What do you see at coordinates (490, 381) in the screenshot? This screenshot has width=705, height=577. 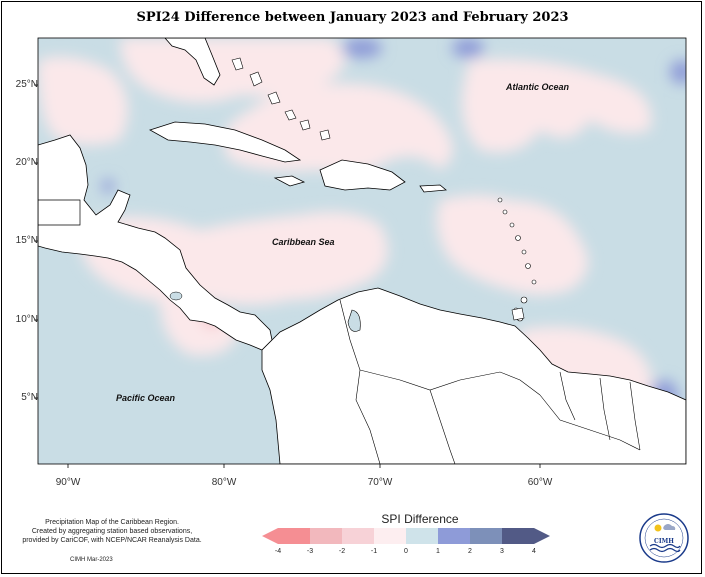 I see `country-borders` at bounding box center [490, 381].